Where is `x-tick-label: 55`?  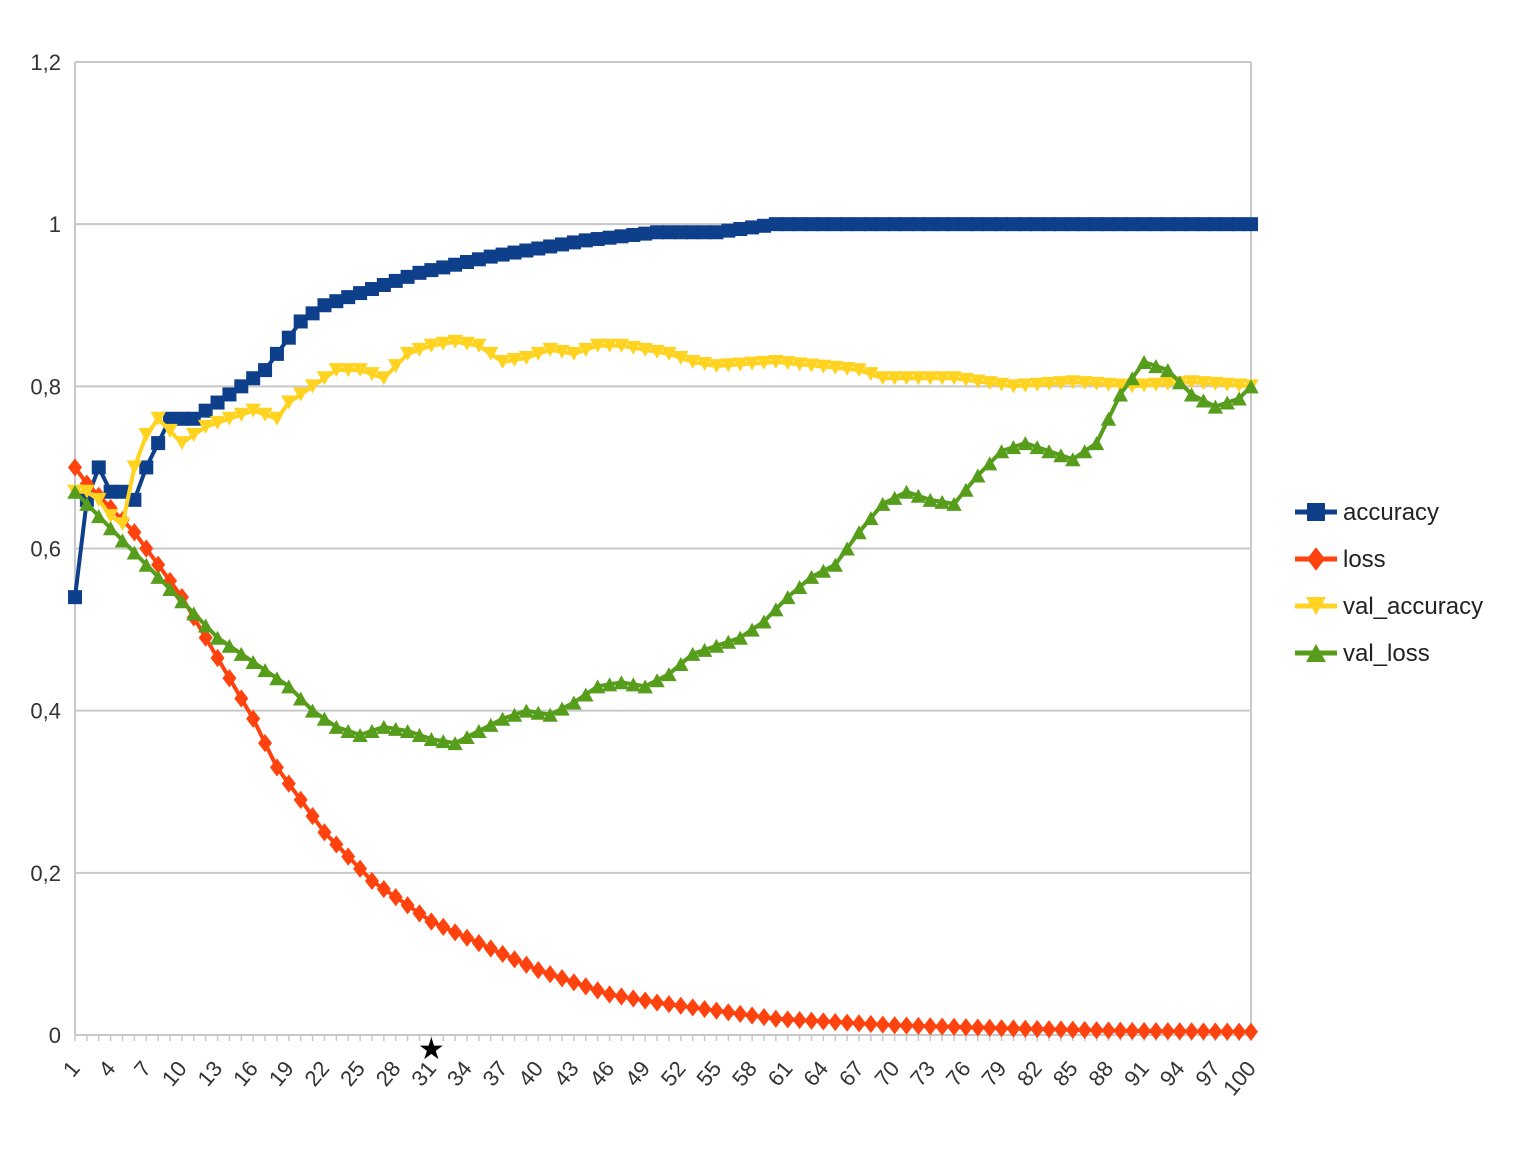
x-tick-label: 55 is located at coordinates (708, 1073).